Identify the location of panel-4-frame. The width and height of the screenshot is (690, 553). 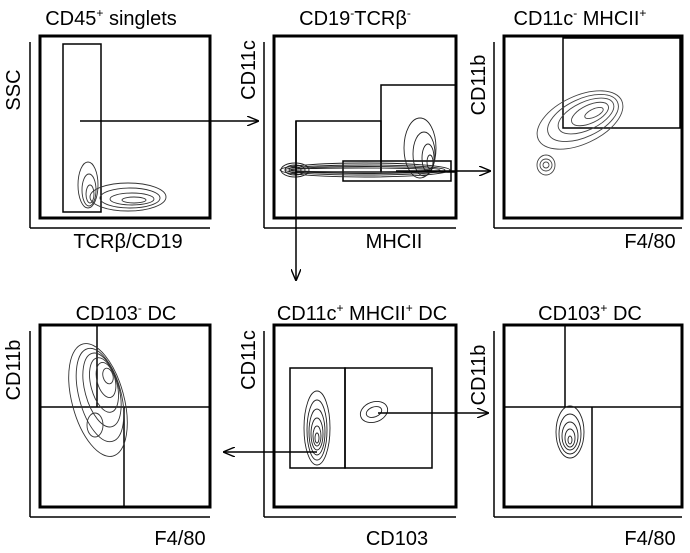
(125, 416).